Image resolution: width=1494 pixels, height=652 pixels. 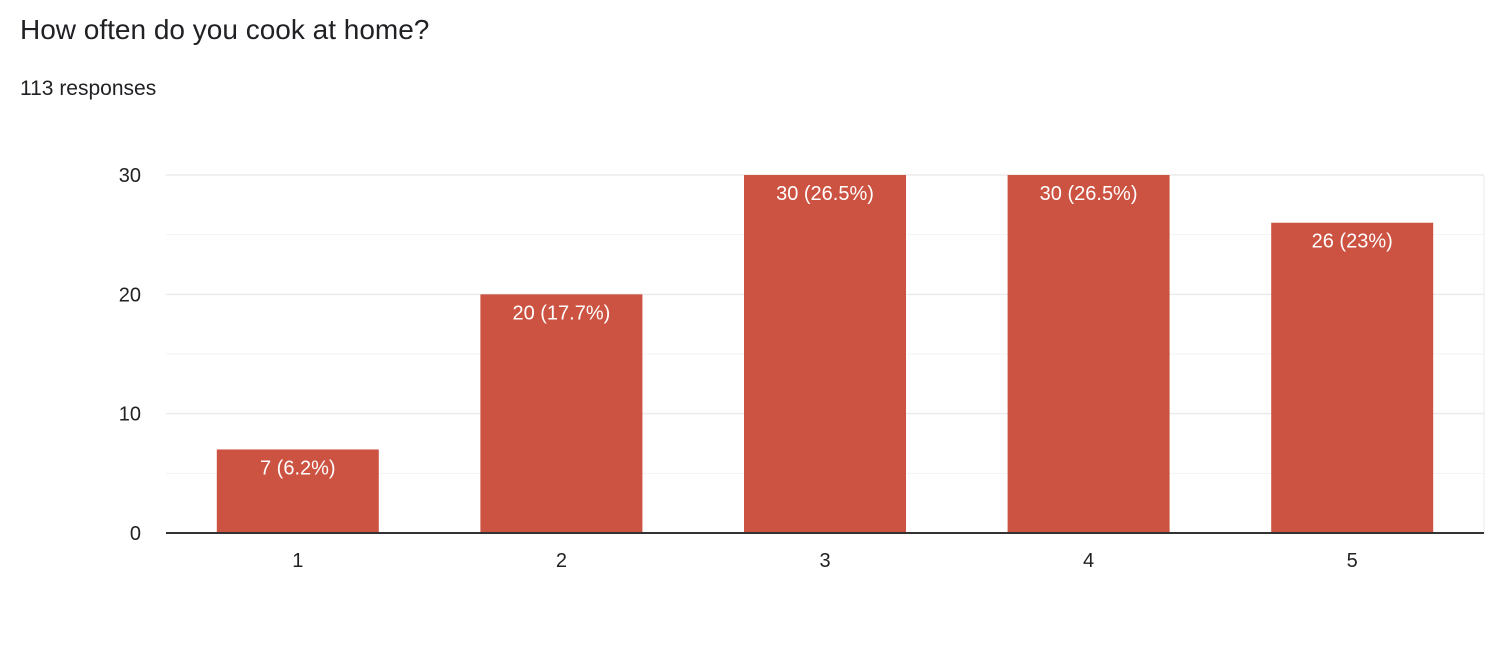 I want to click on response-count: 113 responses, so click(x=88, y=88).